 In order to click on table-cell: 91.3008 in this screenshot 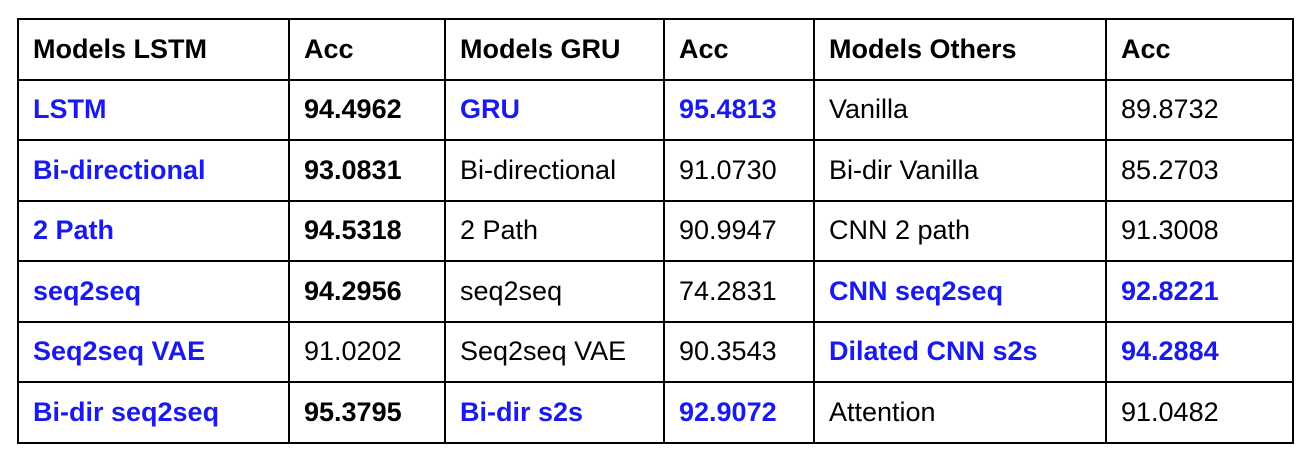, I will do `click(1199, 230)`.